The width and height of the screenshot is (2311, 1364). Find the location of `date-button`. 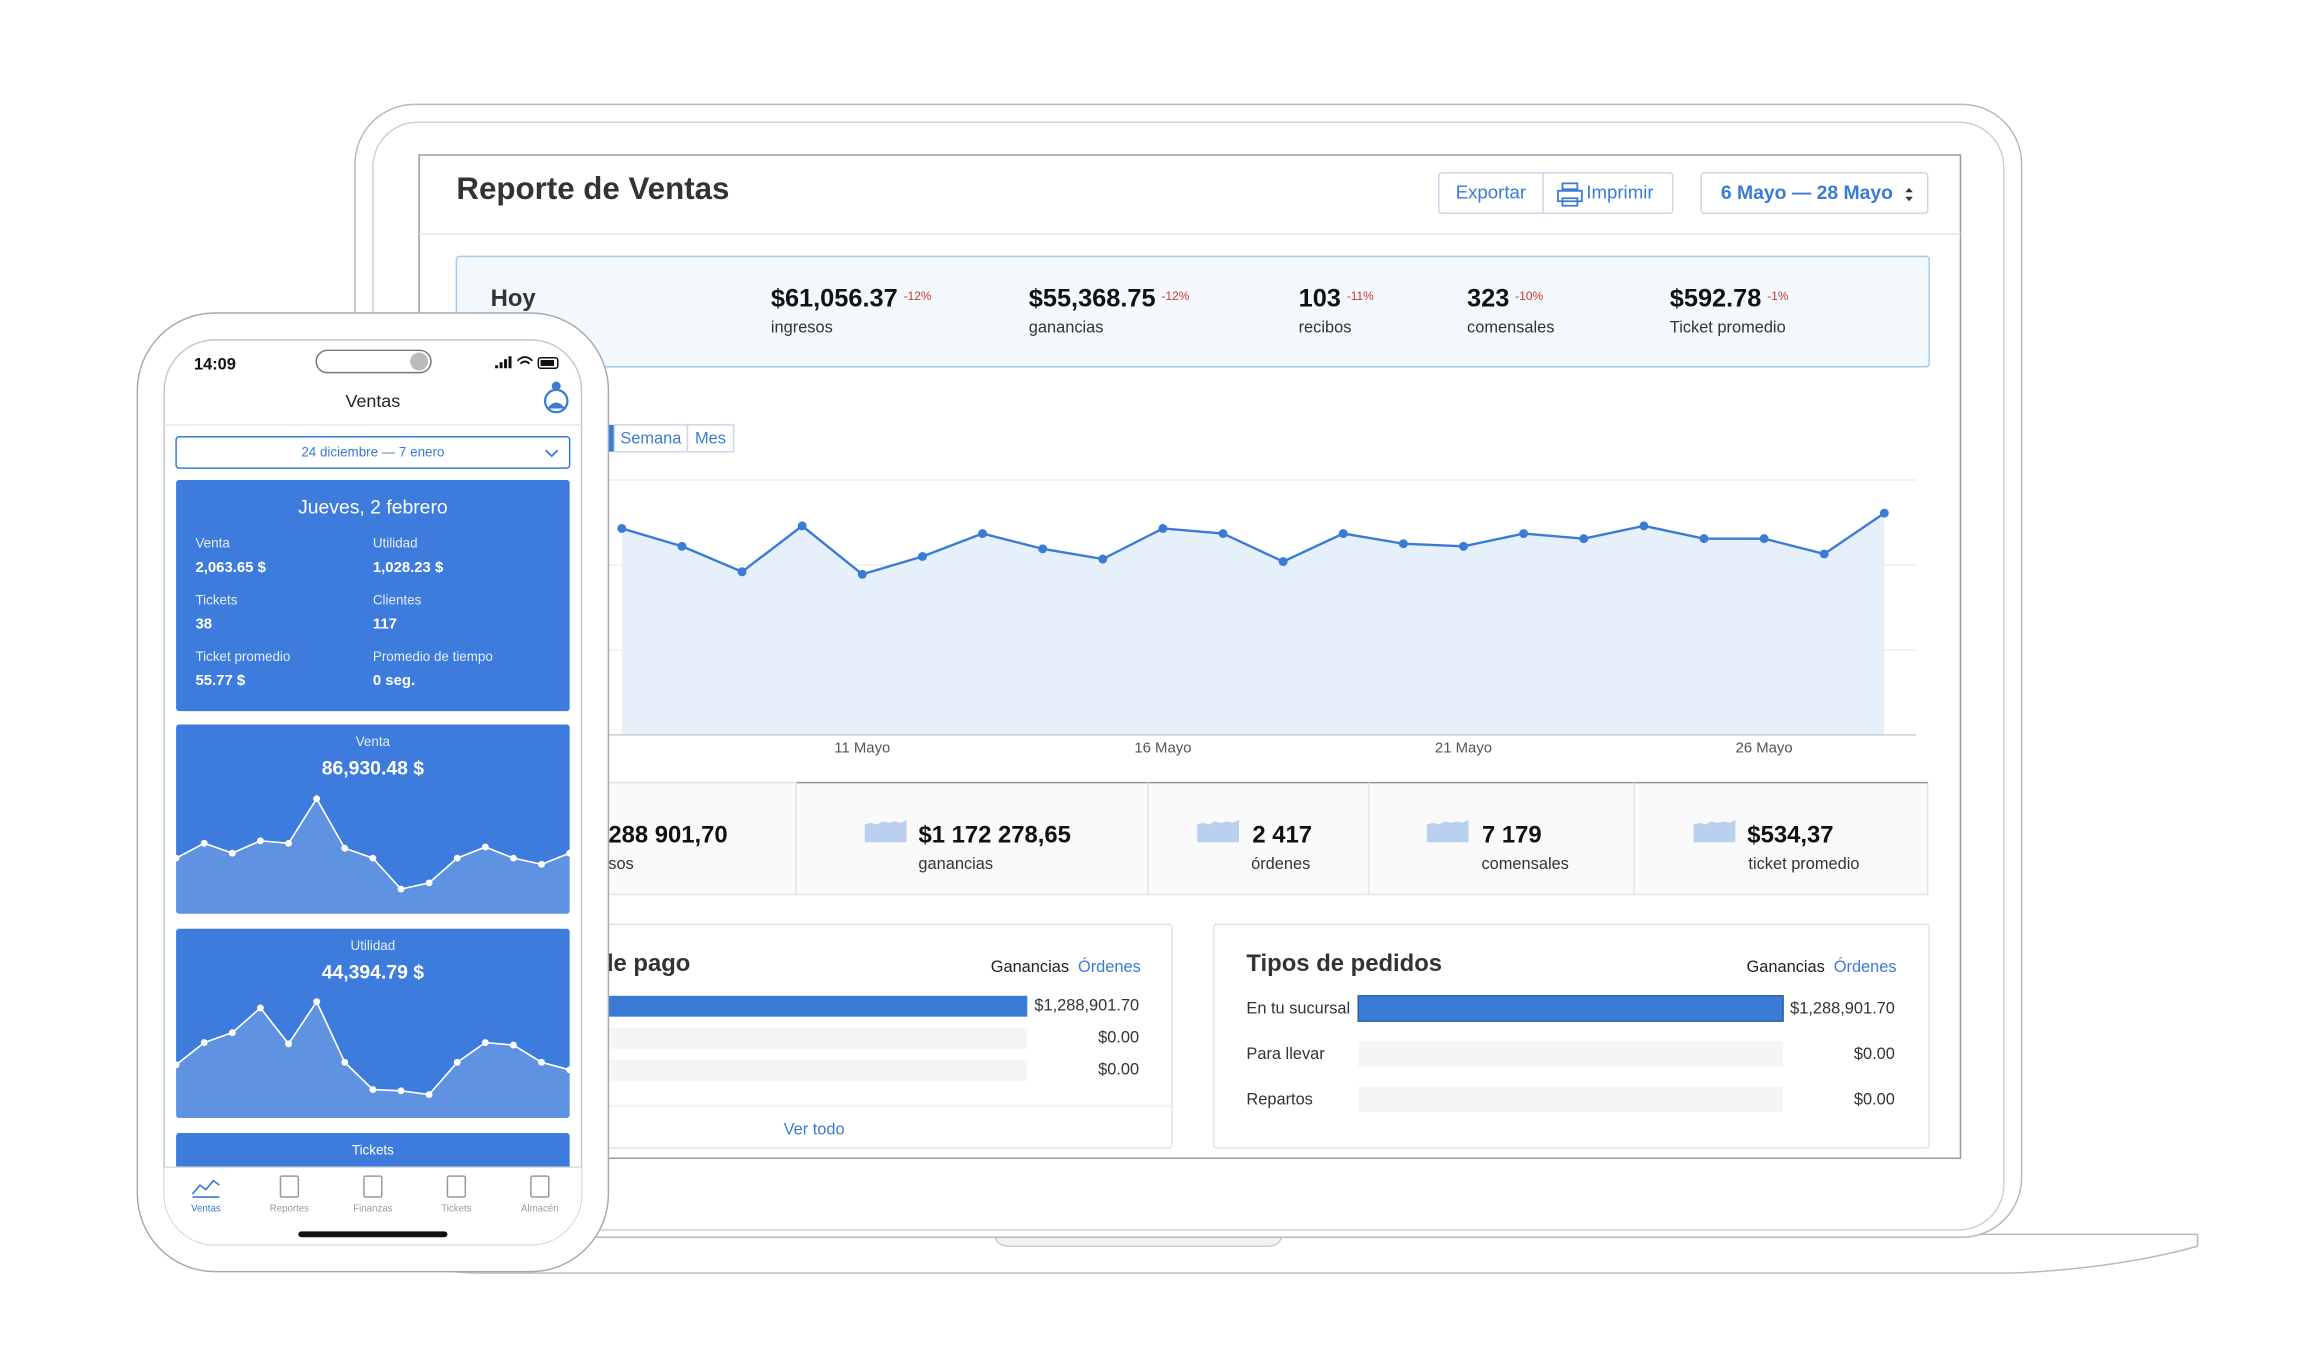

date-button is located at coordinates (1814, 193).